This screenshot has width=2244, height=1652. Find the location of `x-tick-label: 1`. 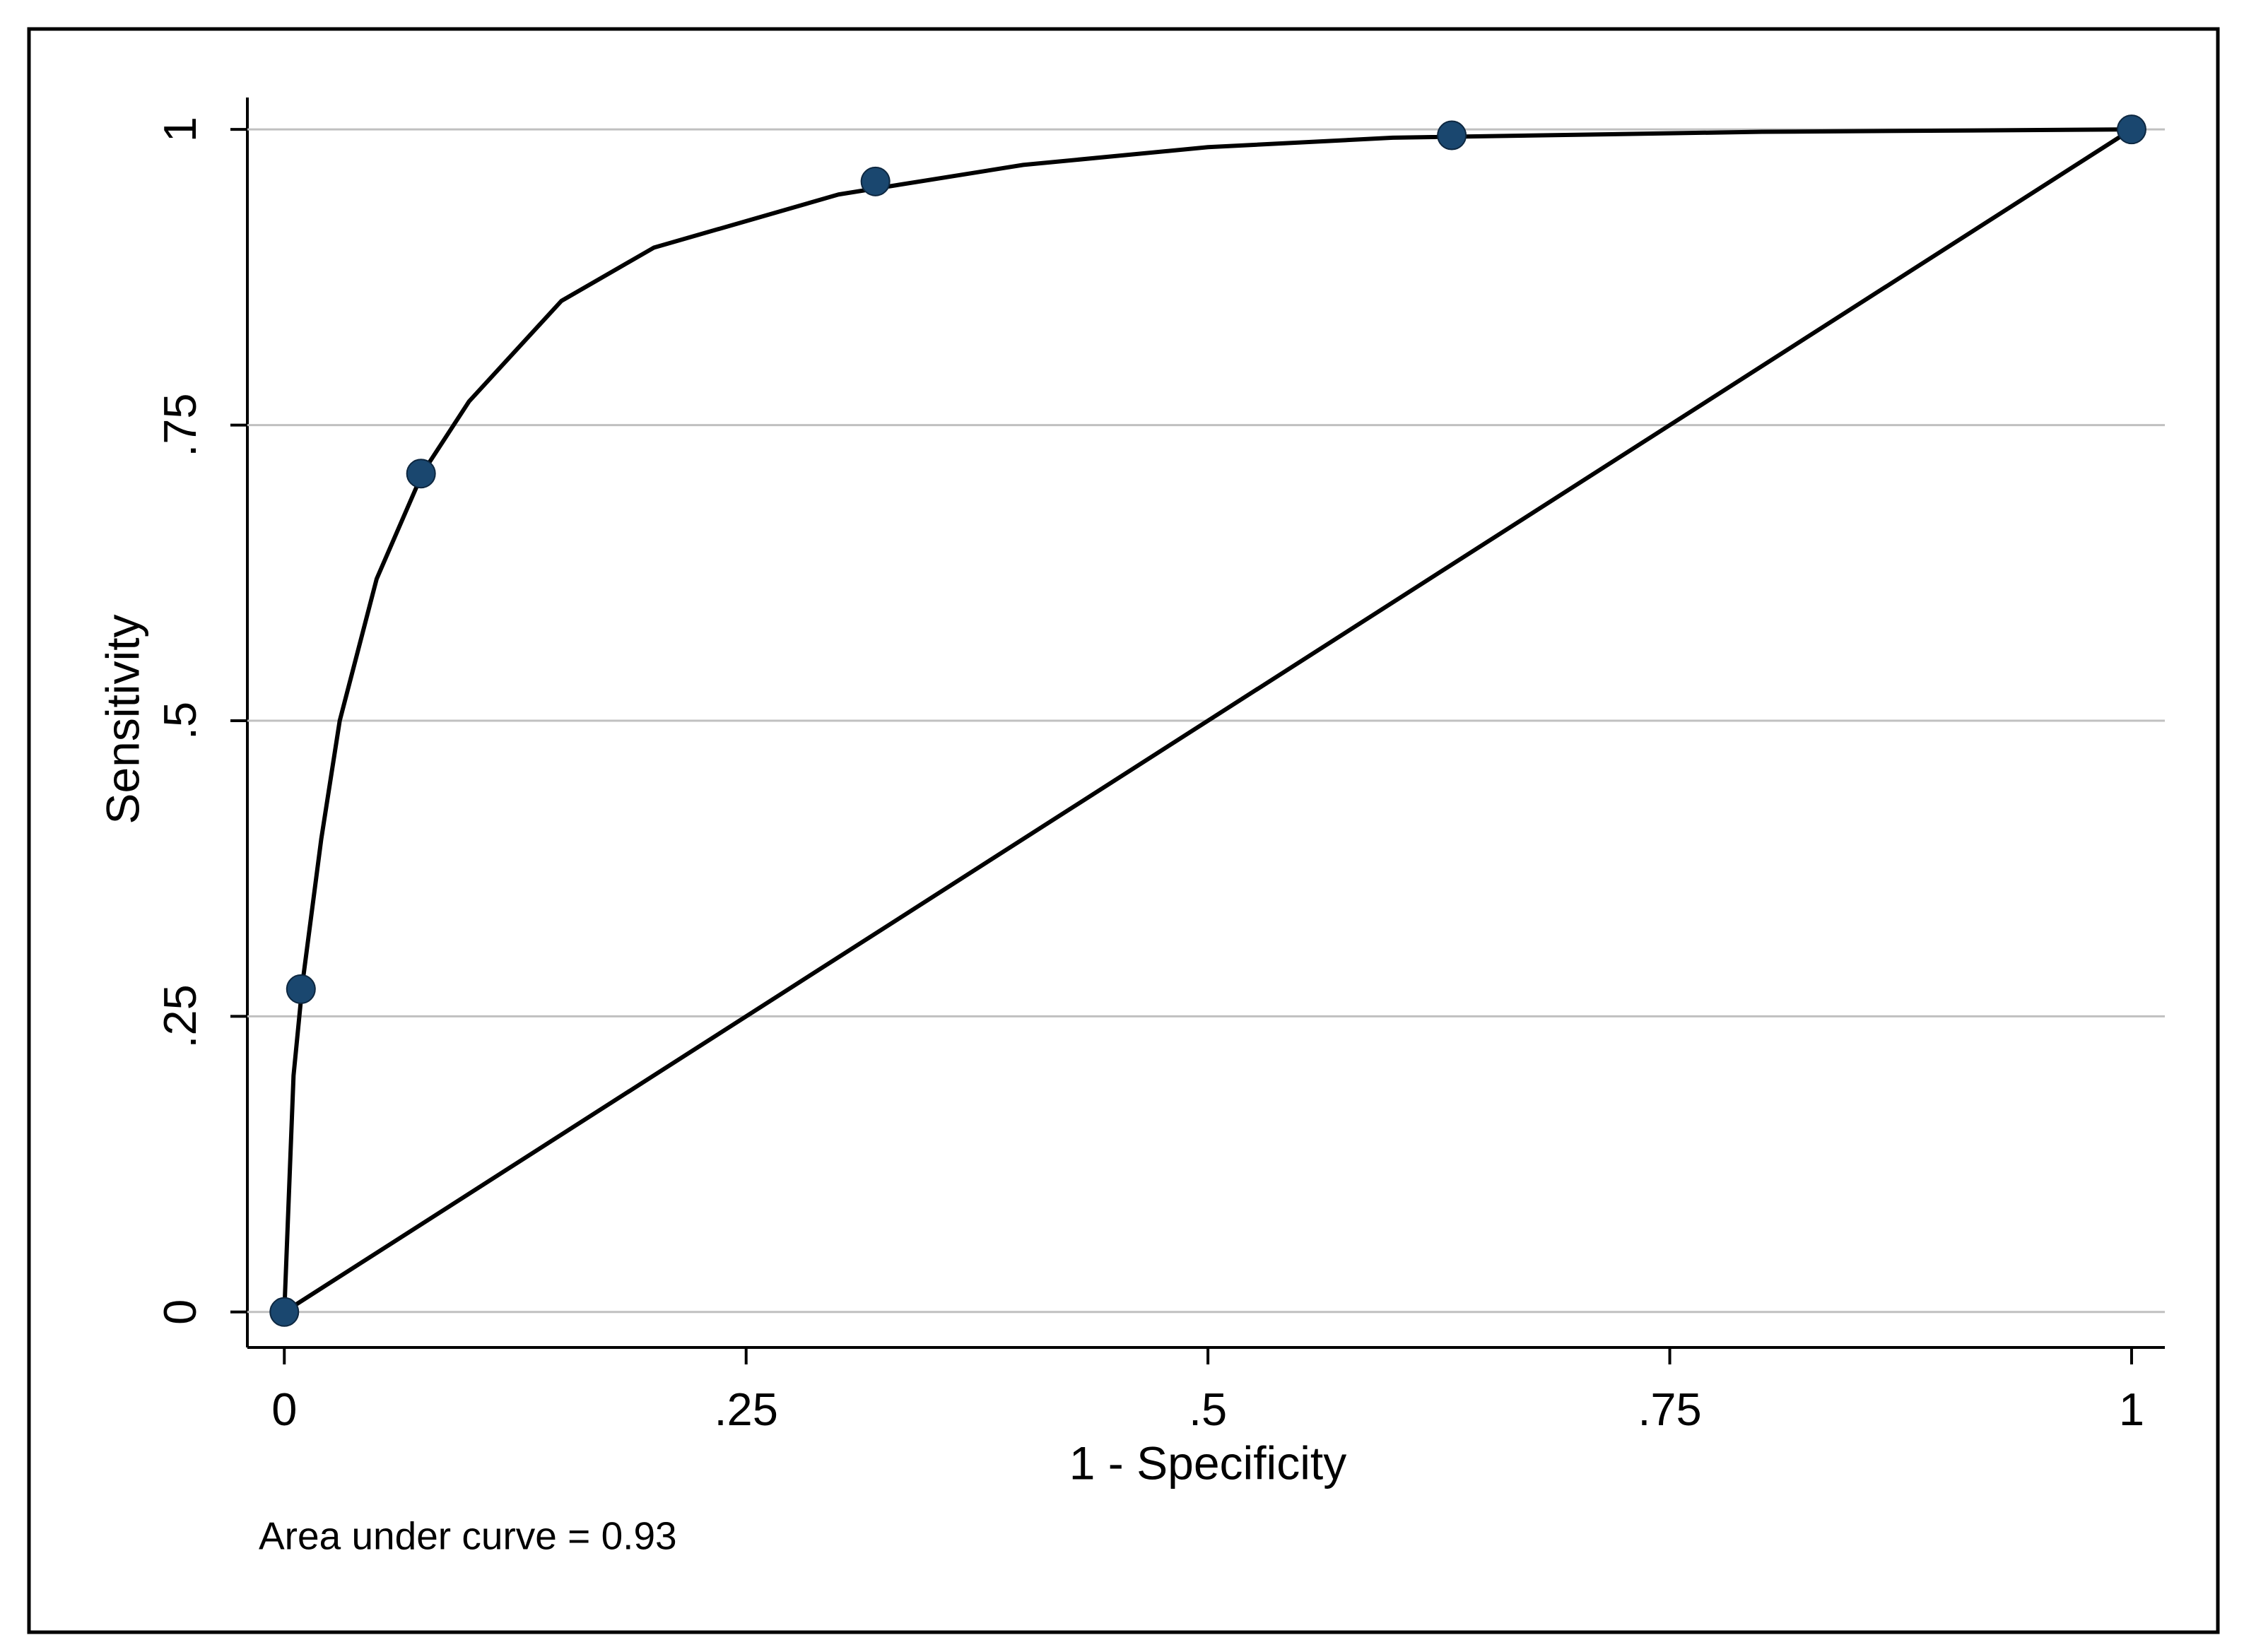

x-tick-label: 1 is located at coordinates (2131, 1409).